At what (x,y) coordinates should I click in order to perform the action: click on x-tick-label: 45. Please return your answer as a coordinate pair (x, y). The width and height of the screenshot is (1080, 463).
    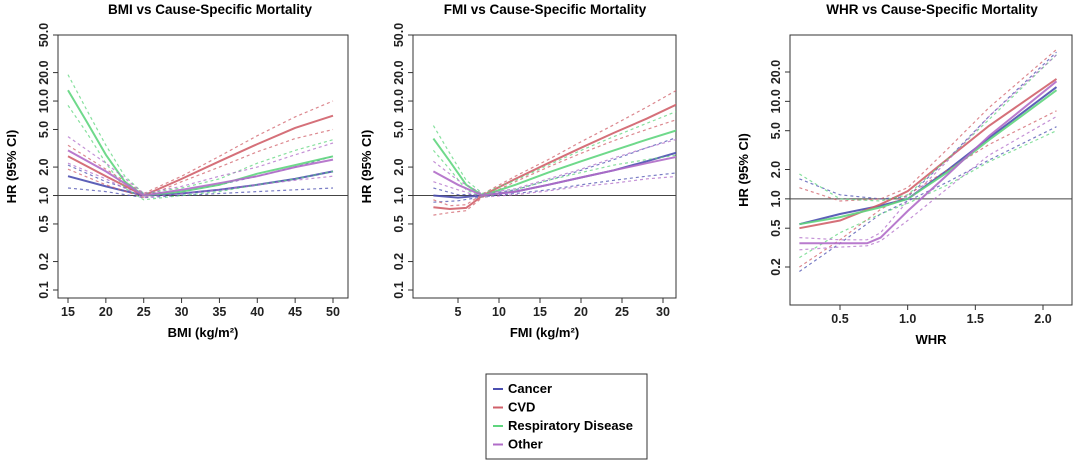
    Looking at the image, I should click on (295, 312).